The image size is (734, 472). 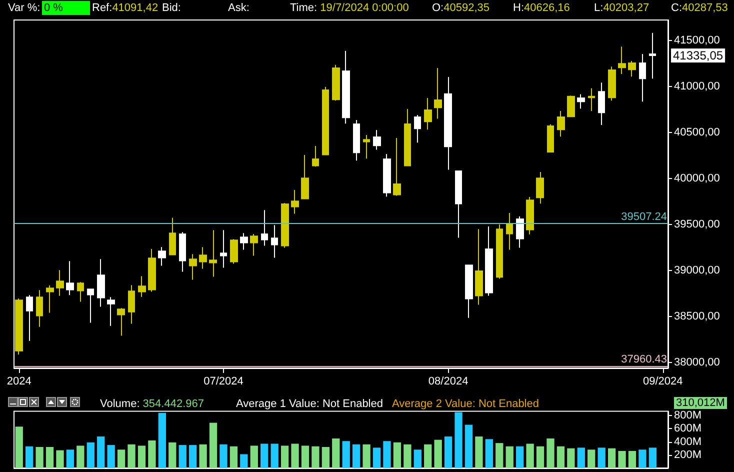 I want to click on y-tick-label: 39500,00, so click(x=697, y=224).